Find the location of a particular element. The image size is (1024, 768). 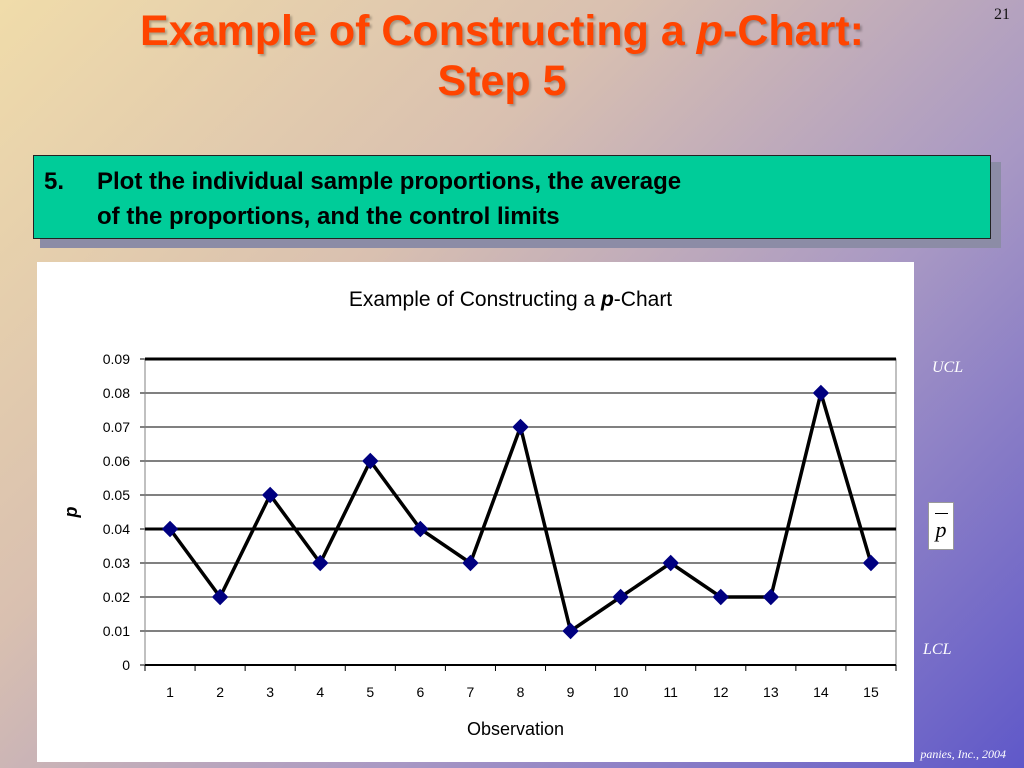

chart-title-post: -Chart is located at coordinates (643, 299).